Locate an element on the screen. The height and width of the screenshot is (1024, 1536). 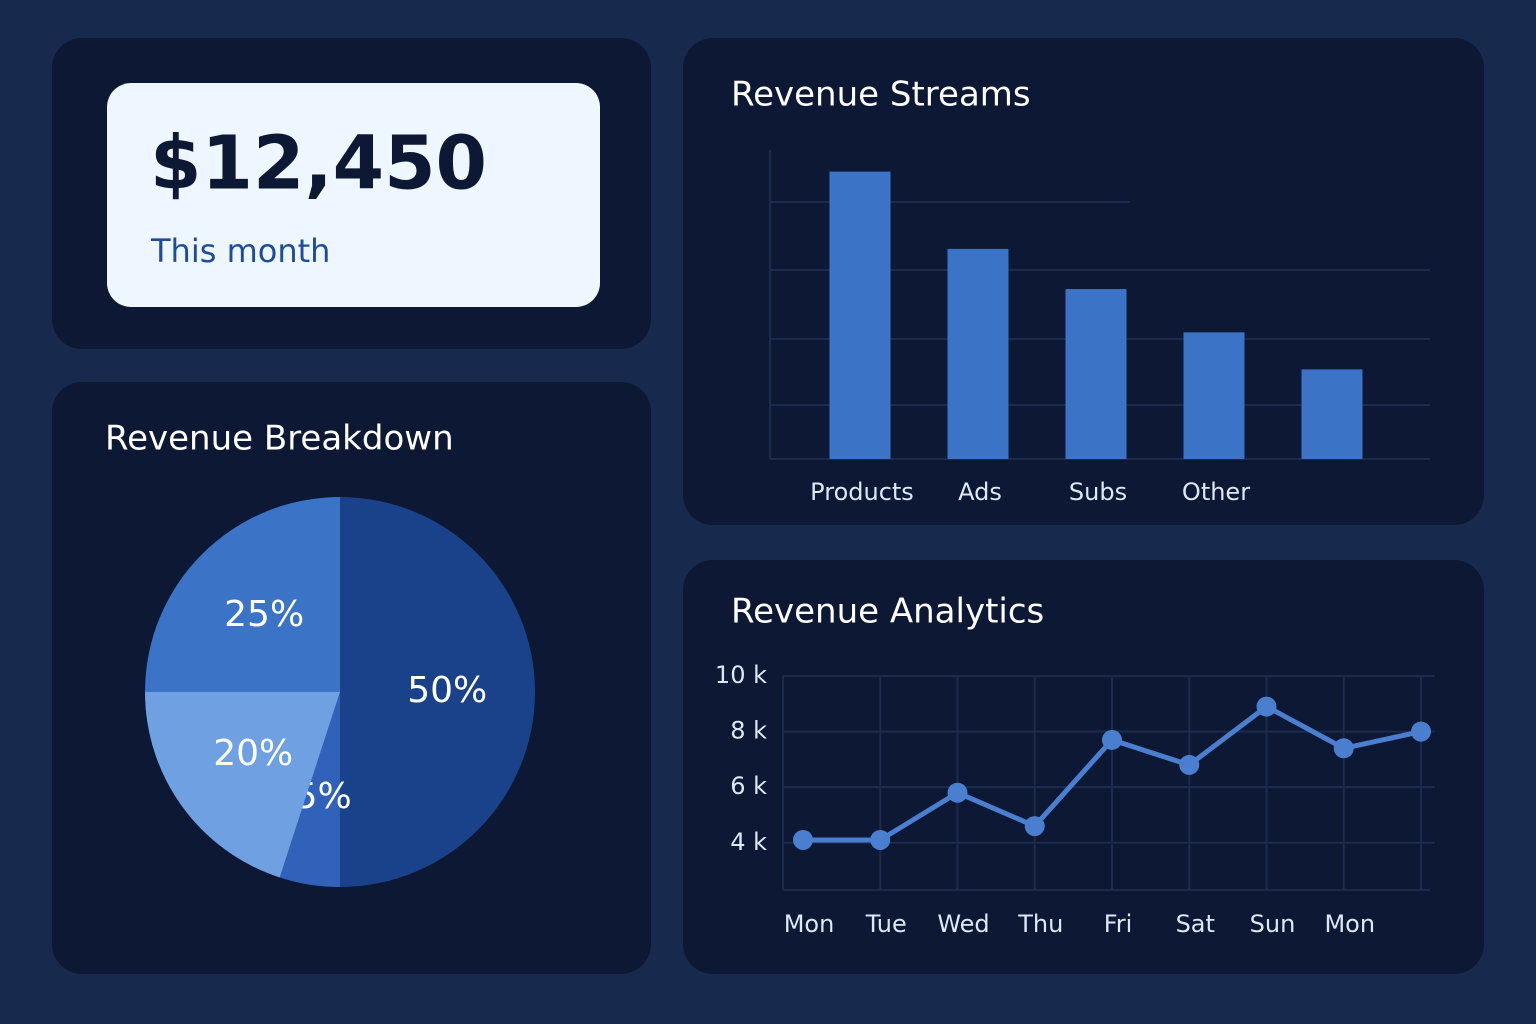
kpi-card is located at coordinates (353, 195).